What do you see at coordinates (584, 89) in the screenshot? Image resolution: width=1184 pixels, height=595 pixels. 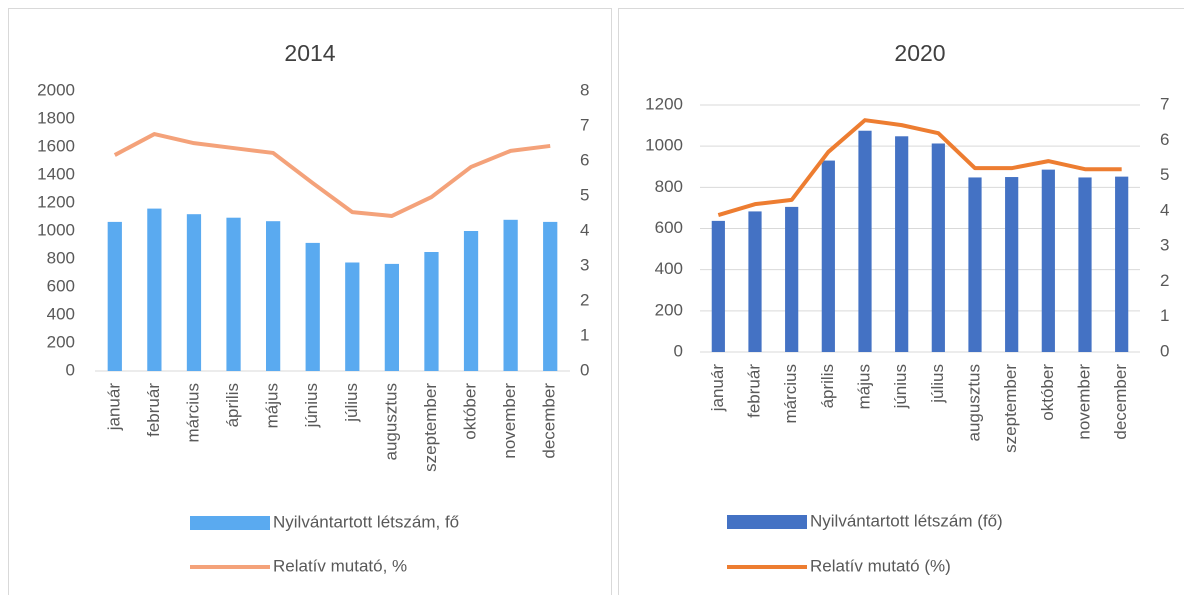 I see `y2-tick-label: 8` at bounding box center [584, 89].